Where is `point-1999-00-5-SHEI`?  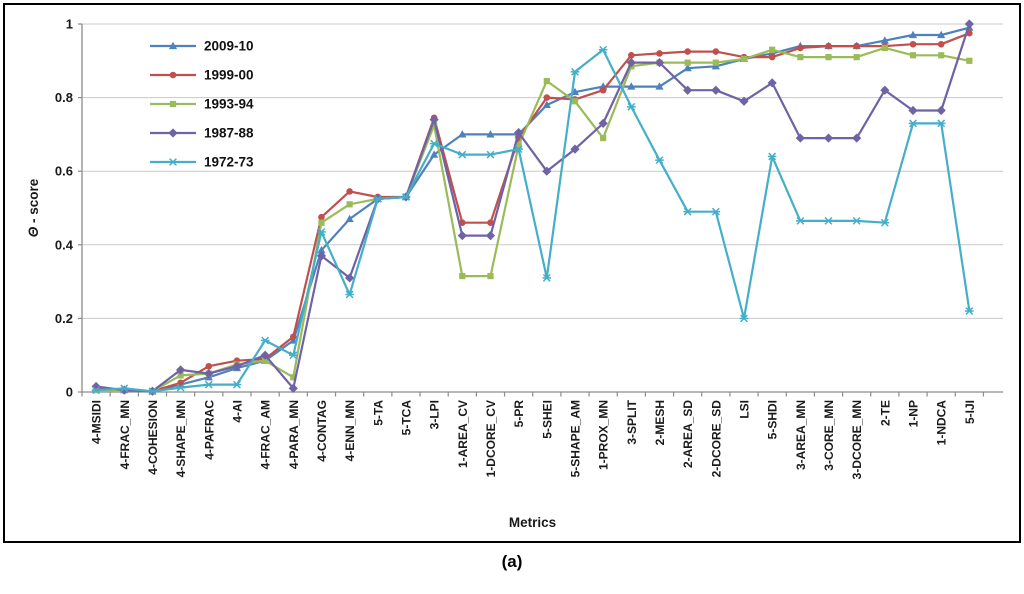
point-1999-00-5-SHEI is located at coordinates (547, 97).